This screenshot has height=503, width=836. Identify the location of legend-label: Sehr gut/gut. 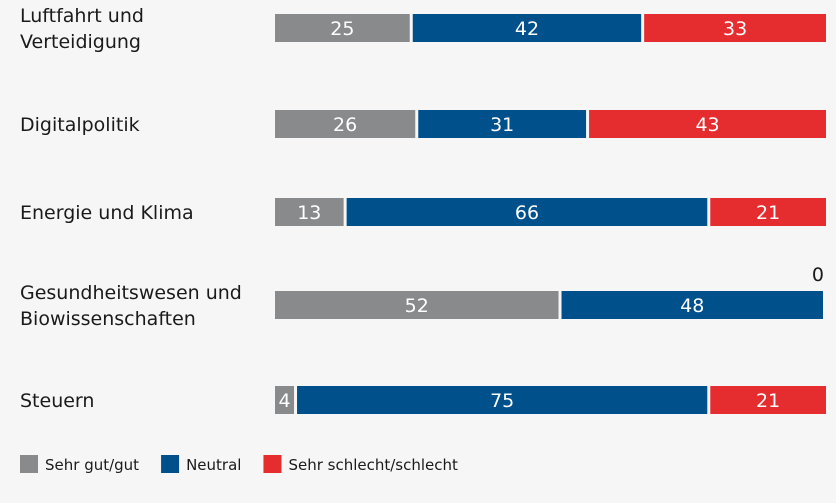
(92, 465).